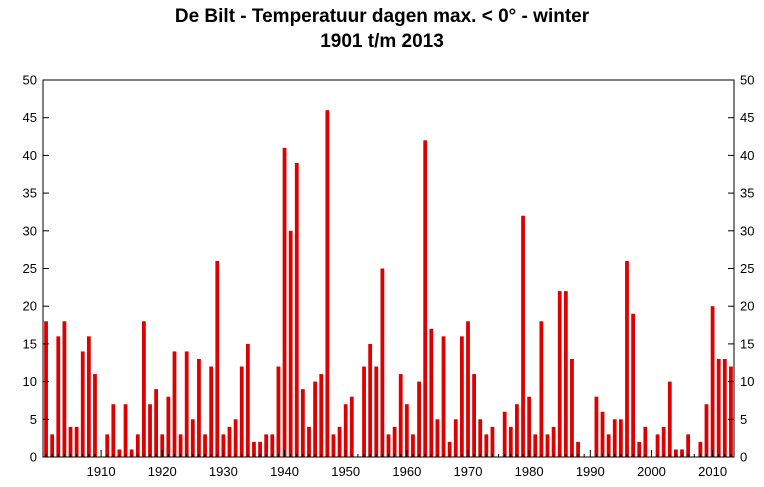  I want to click on bar-1903, so click(58, 396).